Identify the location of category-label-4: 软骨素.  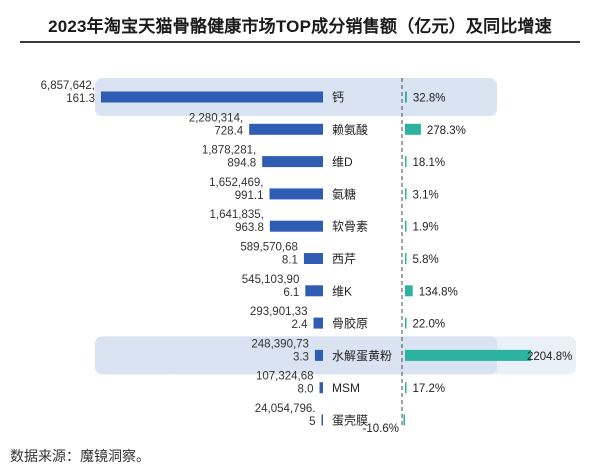
(350, 227).